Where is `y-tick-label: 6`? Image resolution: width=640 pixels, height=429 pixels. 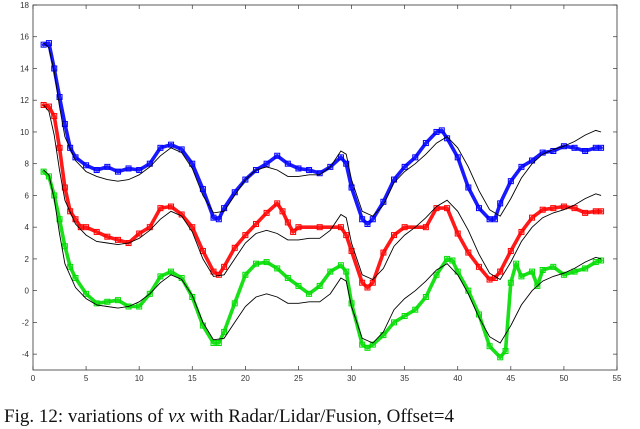 y-tick-label: 6 is located at coordinates (27, 195).